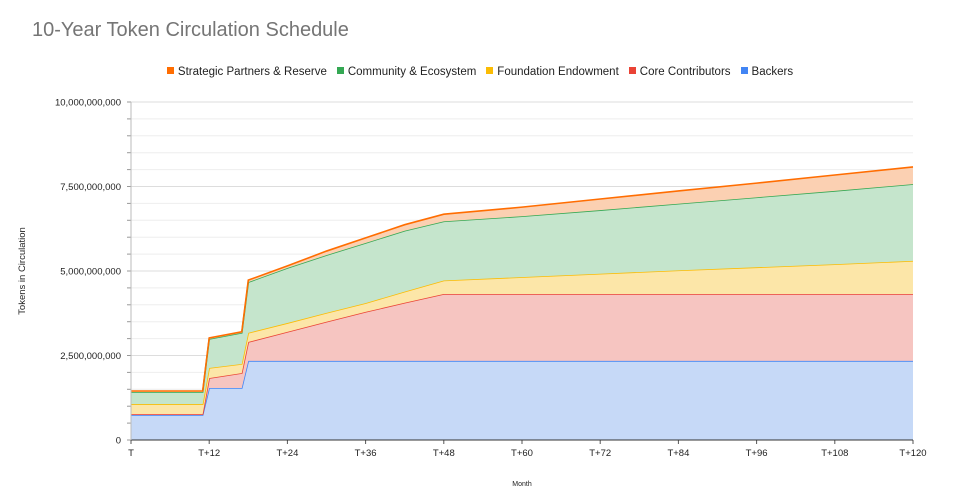 The width and height of the screenshot is (960, 494). I want to click on legend-item: Backers, so click(767, 72).